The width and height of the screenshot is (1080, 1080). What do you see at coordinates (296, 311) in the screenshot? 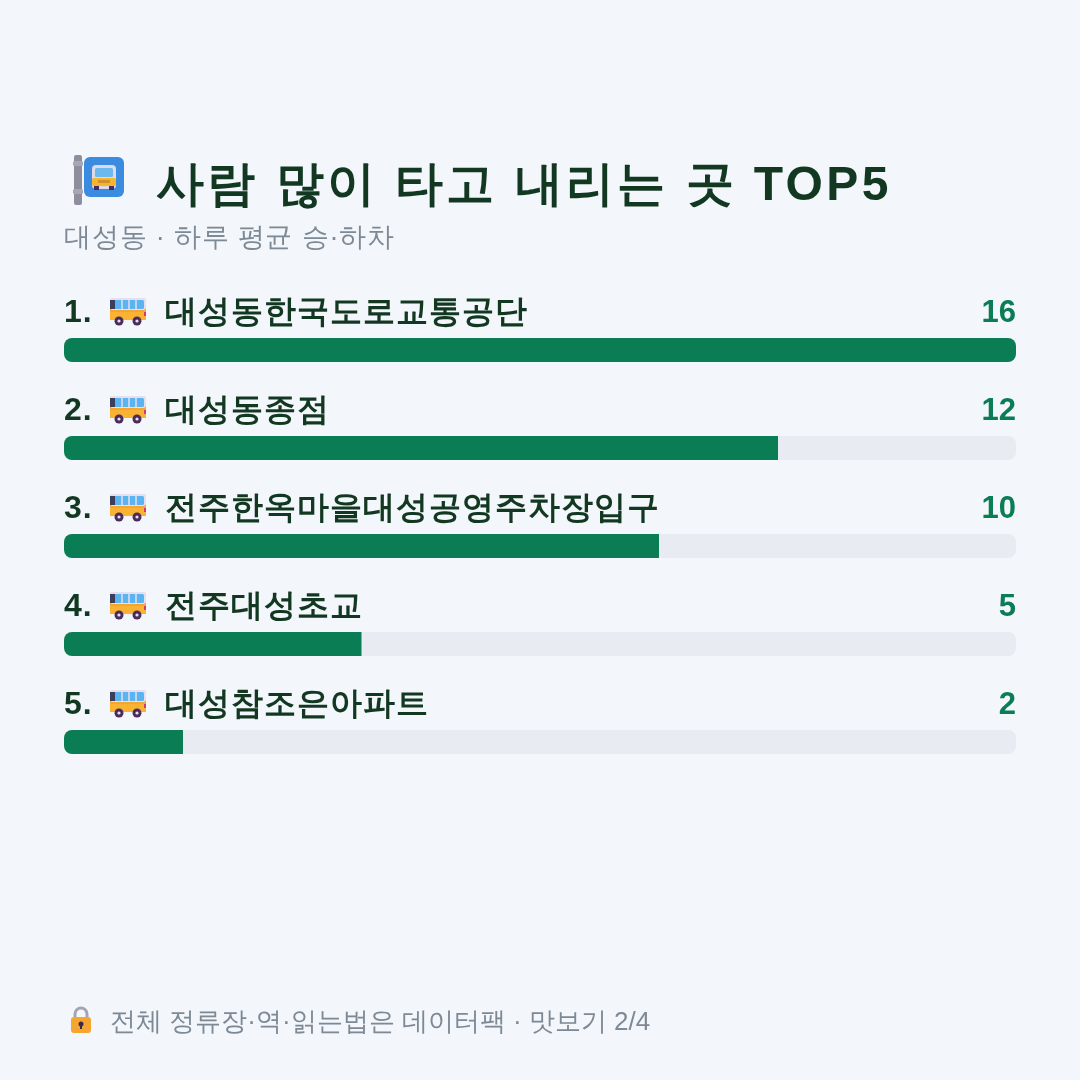
I see `category-label: 1. 대성동한국도로교통공단` at bounding box center [296, 311].